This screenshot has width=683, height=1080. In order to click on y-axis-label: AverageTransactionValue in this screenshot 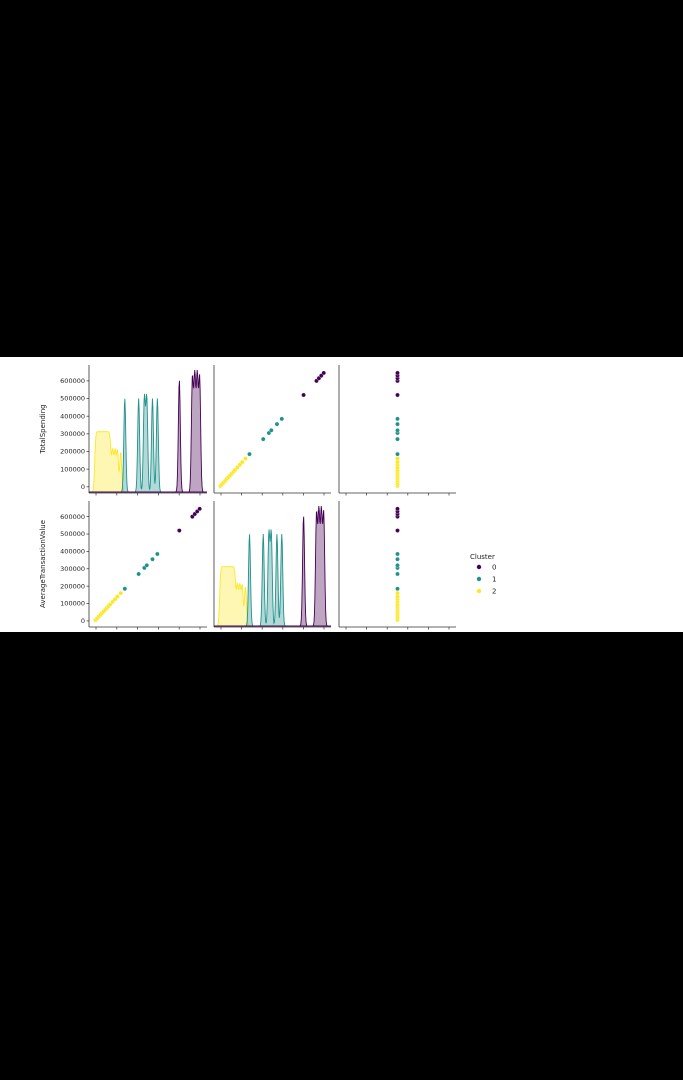, I will do `click(43, 564)`.